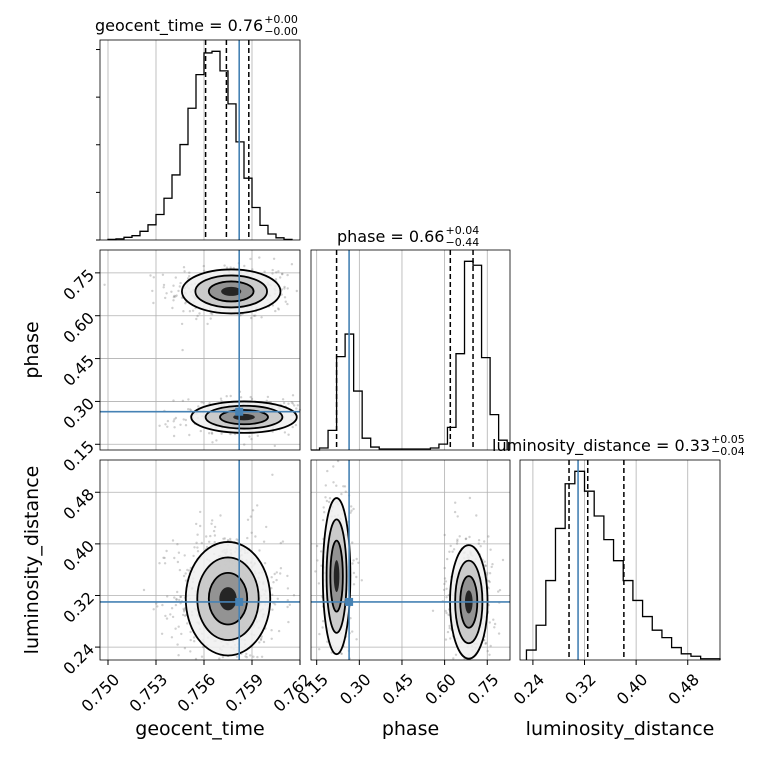 Image resolution: width=760 pixels, height=760 pixels. What do you see at coordinates (410, 729) in the screenshot?
I see `x-axis-label-phase: phase` at bounding box center [410, 729].